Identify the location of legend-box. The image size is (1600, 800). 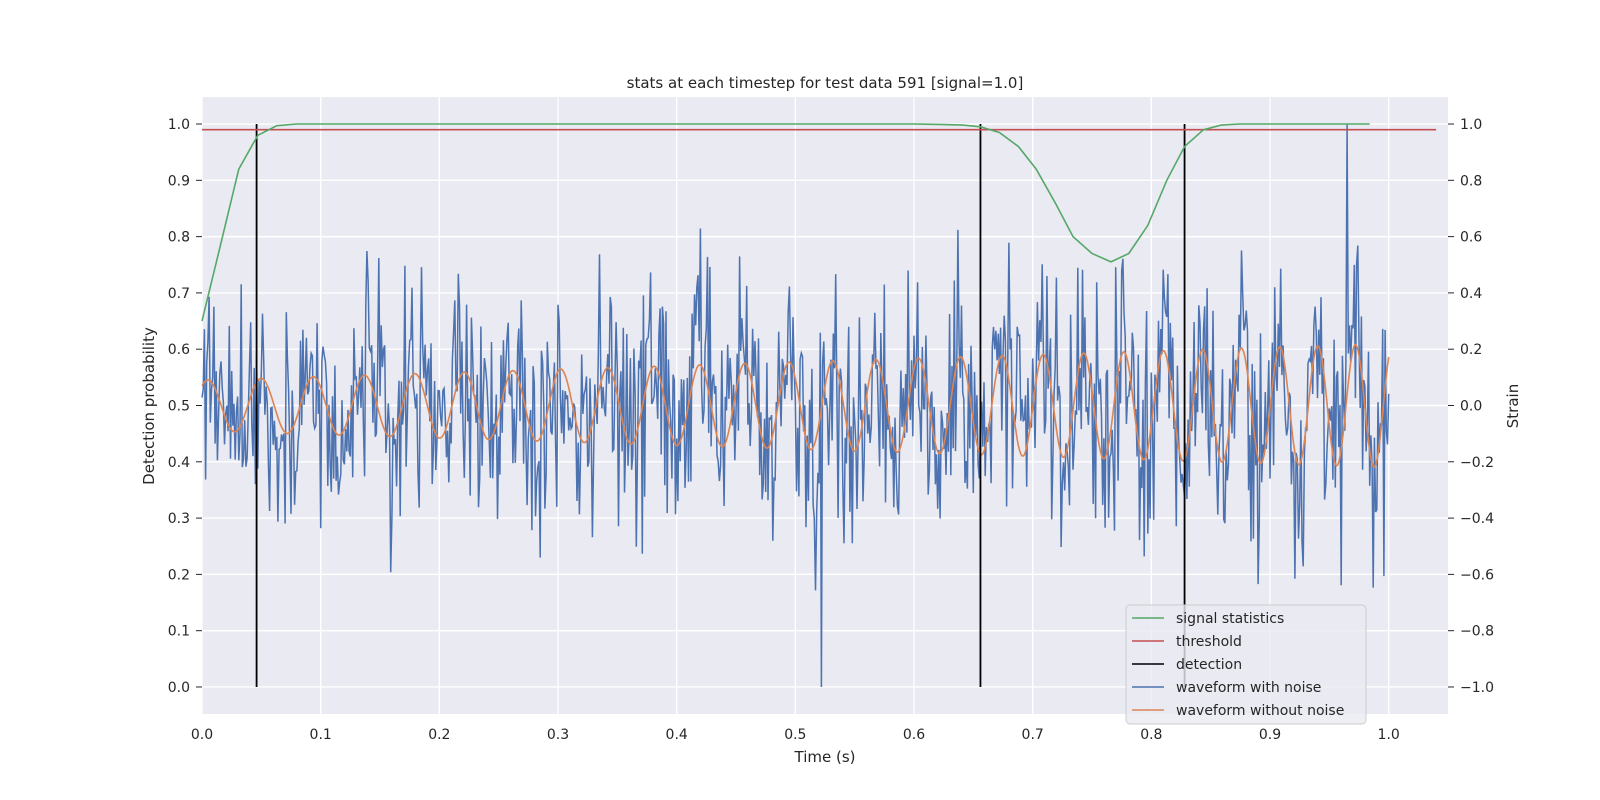
(1246, 664).